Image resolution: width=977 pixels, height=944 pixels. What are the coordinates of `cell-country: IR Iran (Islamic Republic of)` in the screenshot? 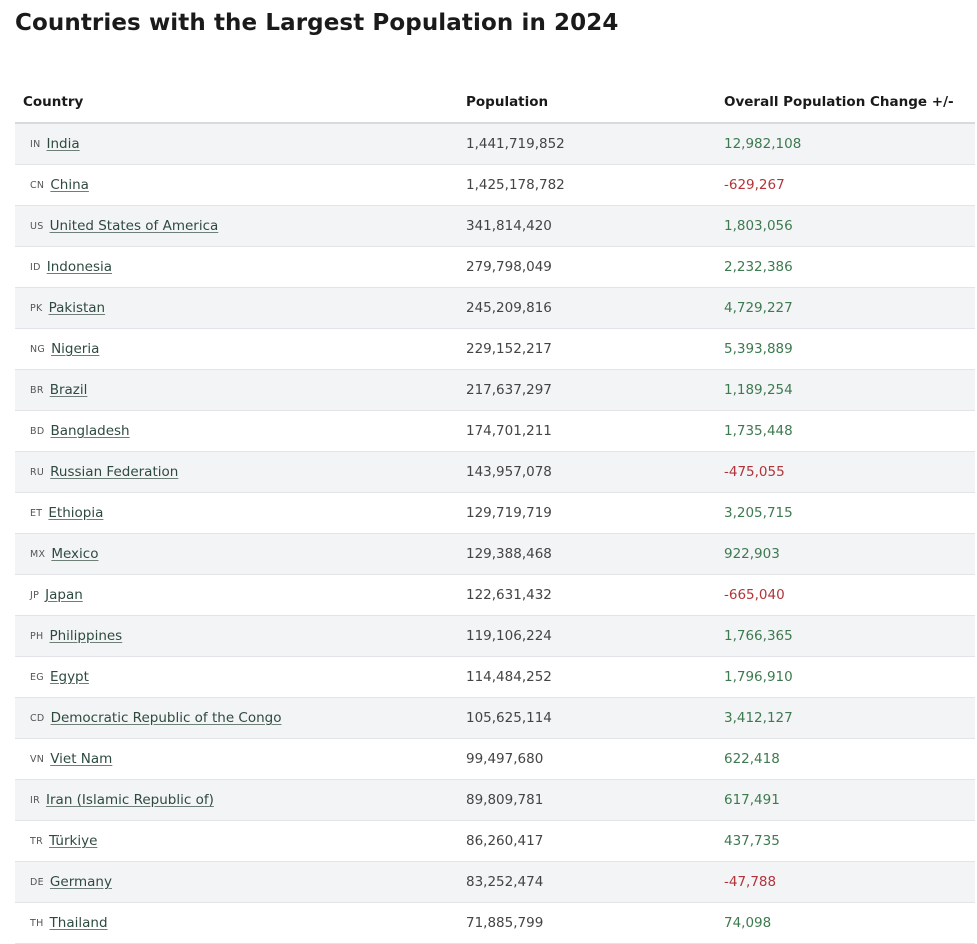 It's located at (240, 800).